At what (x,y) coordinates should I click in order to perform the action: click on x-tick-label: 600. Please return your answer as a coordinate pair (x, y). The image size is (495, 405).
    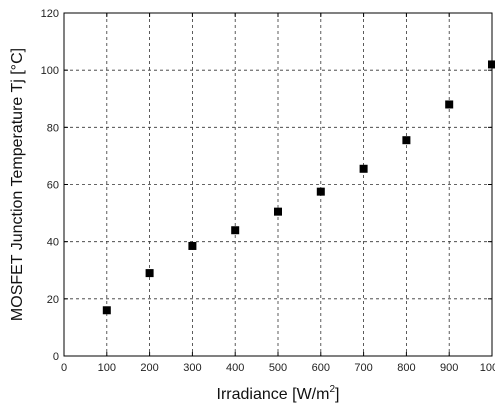
    Looking at the image, I should click on (321, 368).